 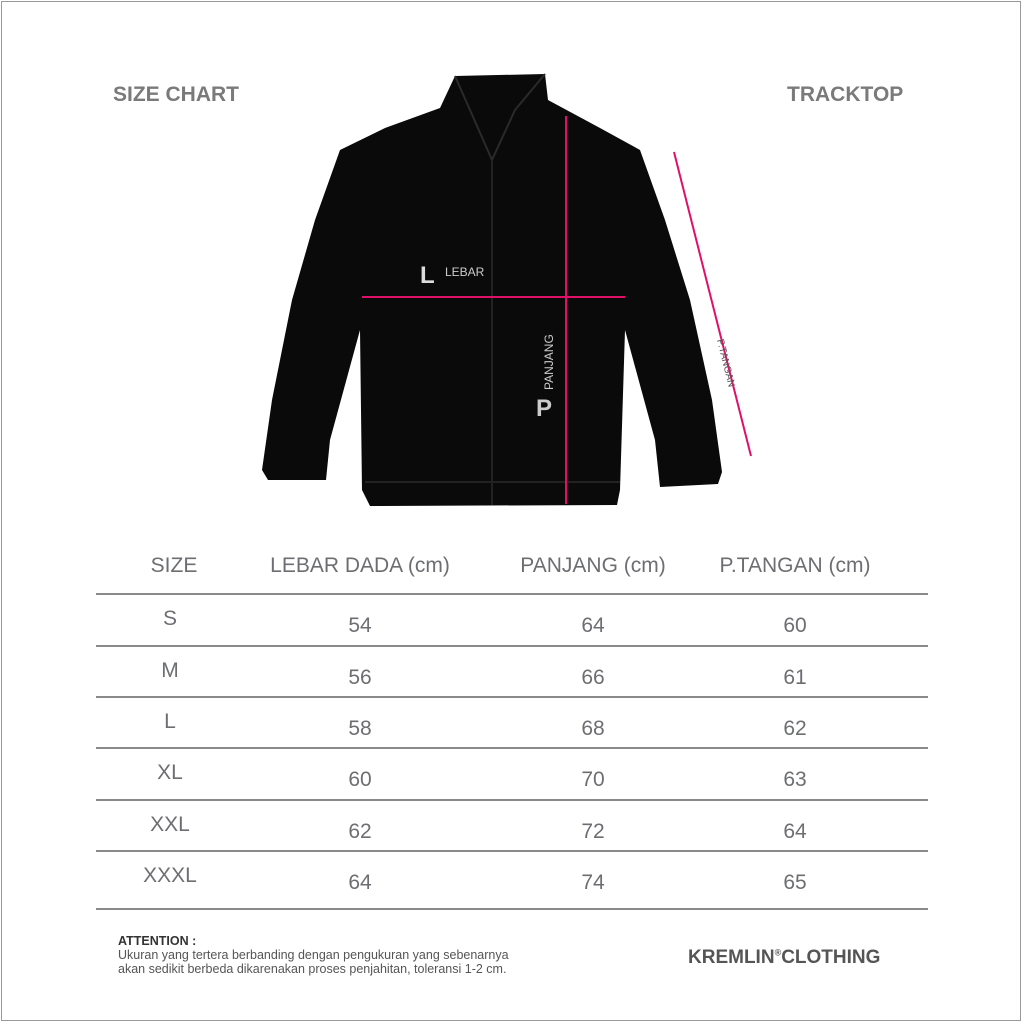 I want to click on cell-panjang: 72, so click(x=593, y=831).